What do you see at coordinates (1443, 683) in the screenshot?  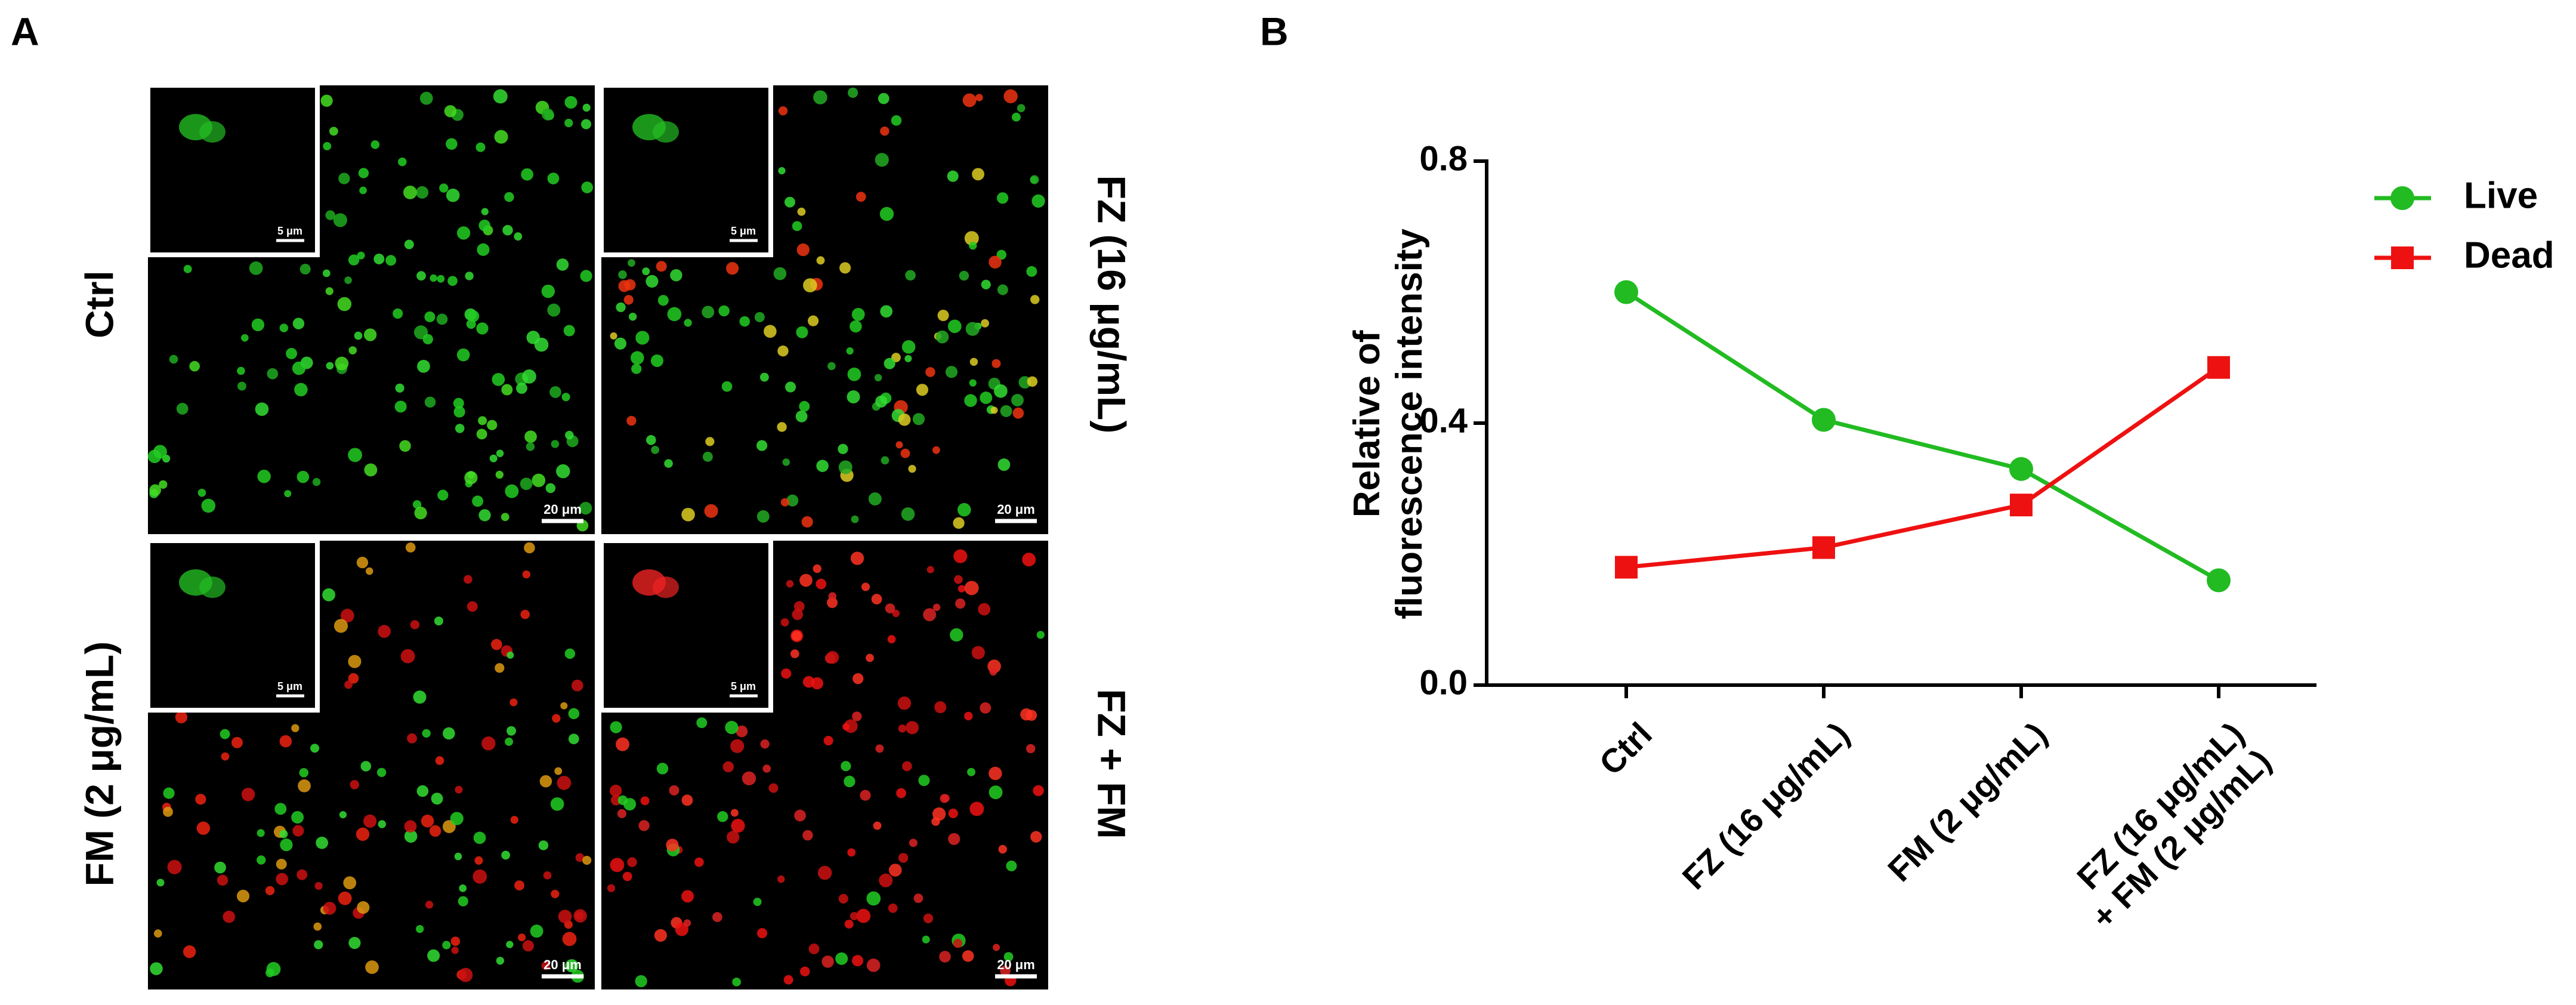 I see `y-tick-label: 0.0` at bounding box center [1443, 683].